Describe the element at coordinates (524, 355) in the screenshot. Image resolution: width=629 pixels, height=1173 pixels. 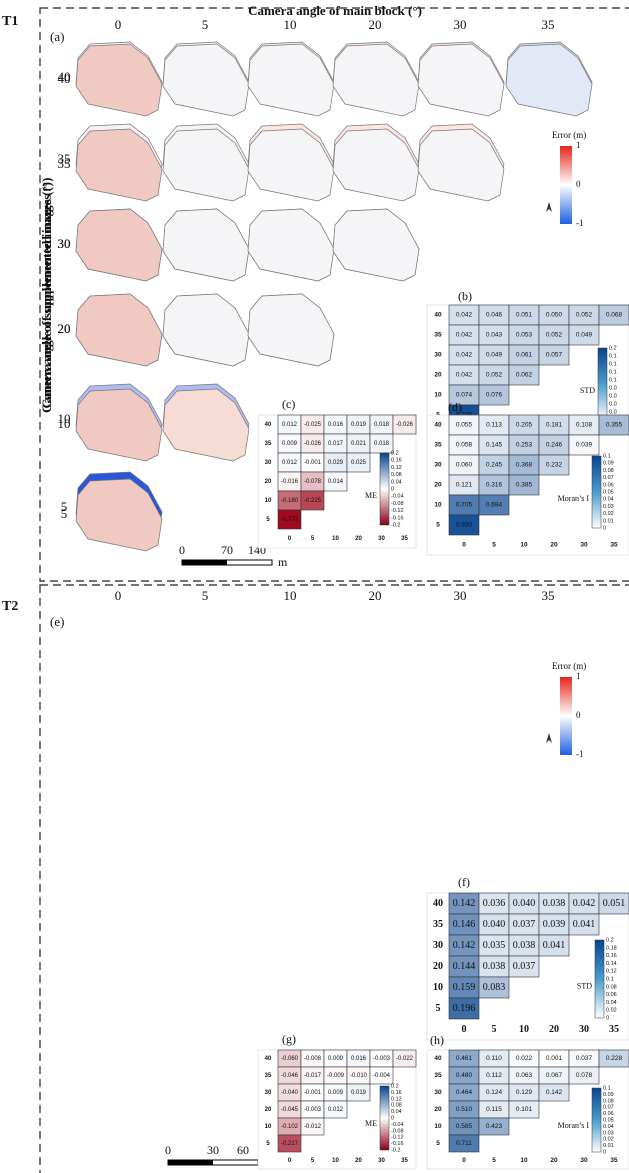
I see `table-value: 0.061` at that location.